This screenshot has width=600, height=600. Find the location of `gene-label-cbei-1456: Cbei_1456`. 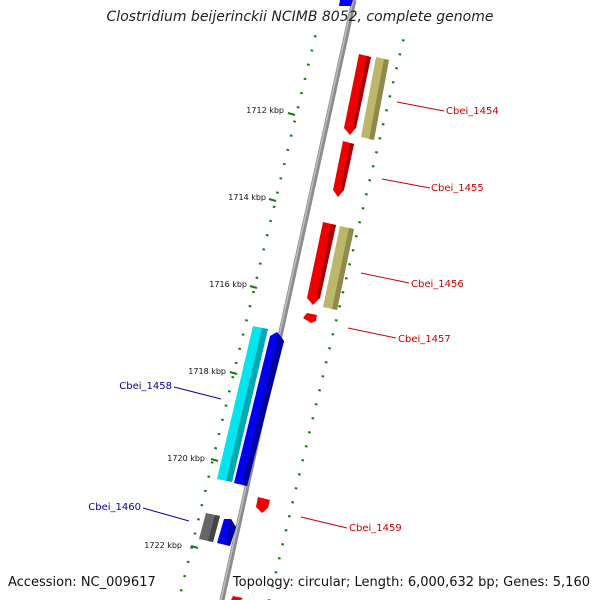

gene-label-cbei-1456: Cbei_1456 is located at coordinates (412, 281).